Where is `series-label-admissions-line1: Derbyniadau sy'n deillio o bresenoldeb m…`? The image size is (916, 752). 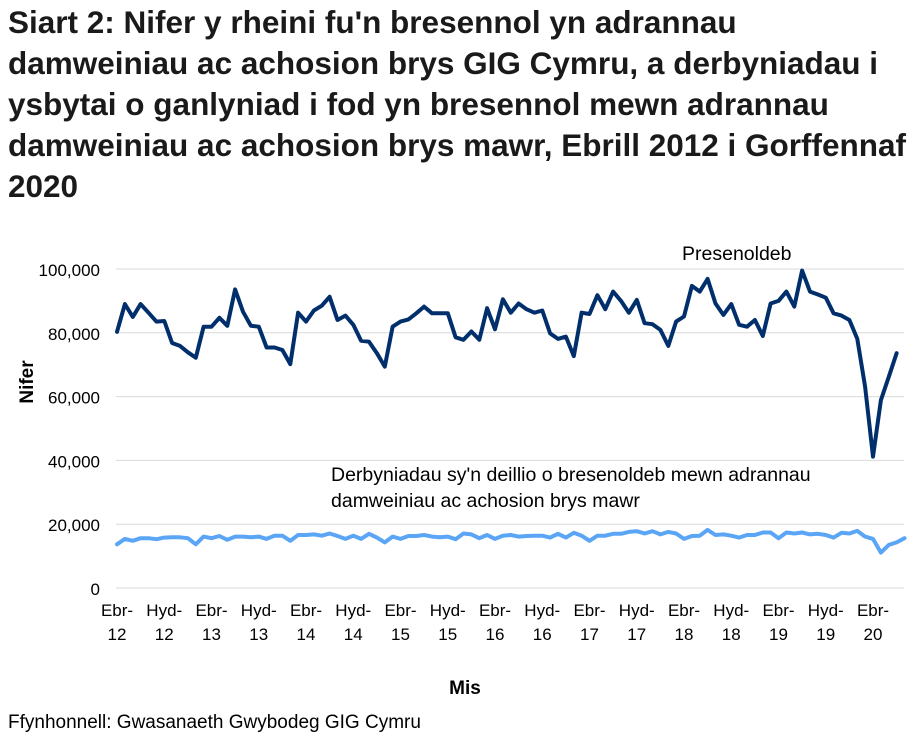
series-label-admissions-line1: Derbyniadau sy'n deillio o bresenoldeb m… is located at coordinates (571, 475).